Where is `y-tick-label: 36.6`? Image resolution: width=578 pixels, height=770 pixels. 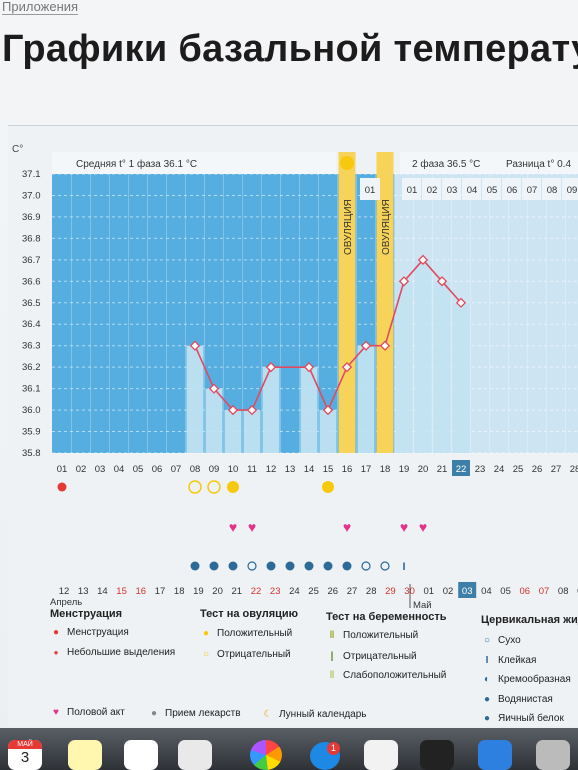 y-tick-label: 36.6 is located at coordinates (31, 281).